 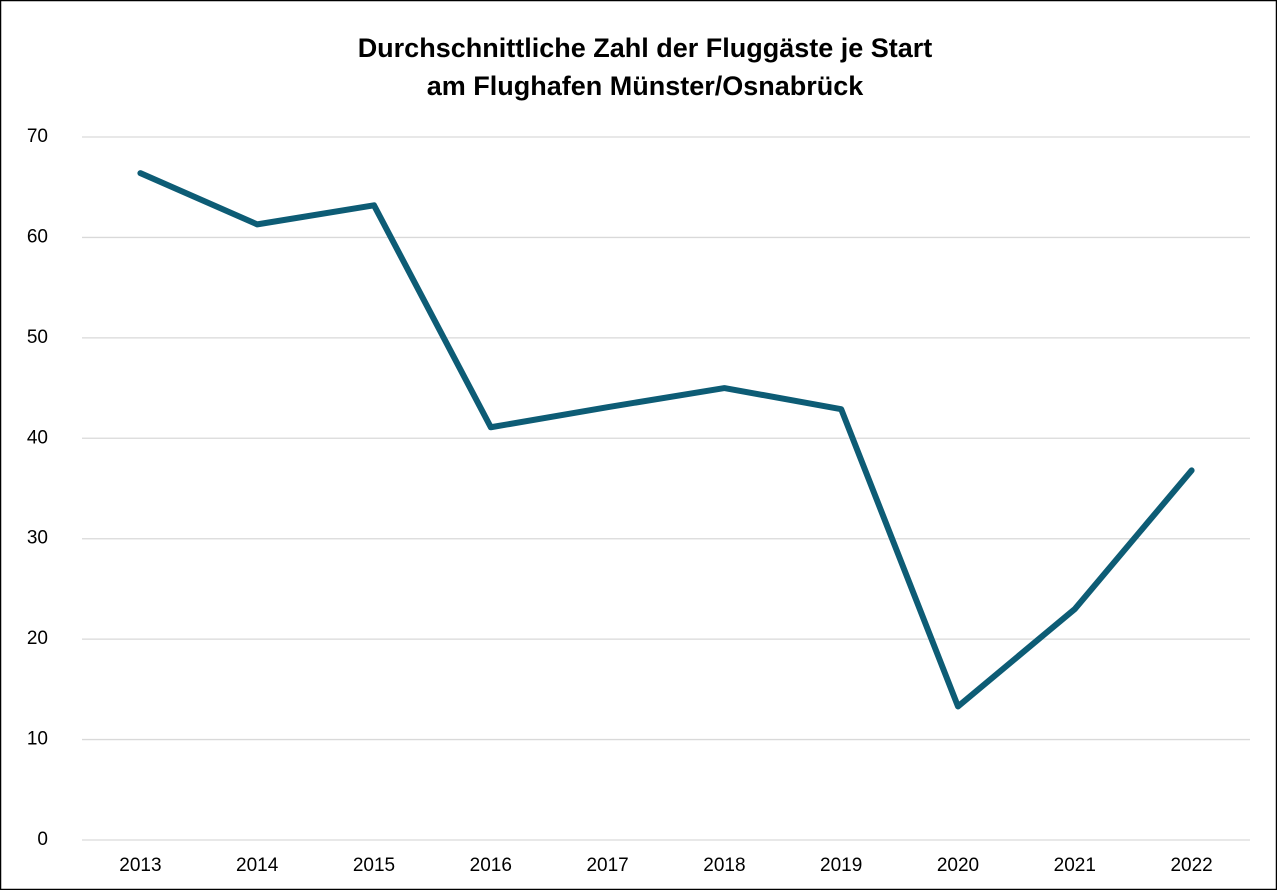 I want to click on x-tick-label: 2013, so click(x=140, y=865).